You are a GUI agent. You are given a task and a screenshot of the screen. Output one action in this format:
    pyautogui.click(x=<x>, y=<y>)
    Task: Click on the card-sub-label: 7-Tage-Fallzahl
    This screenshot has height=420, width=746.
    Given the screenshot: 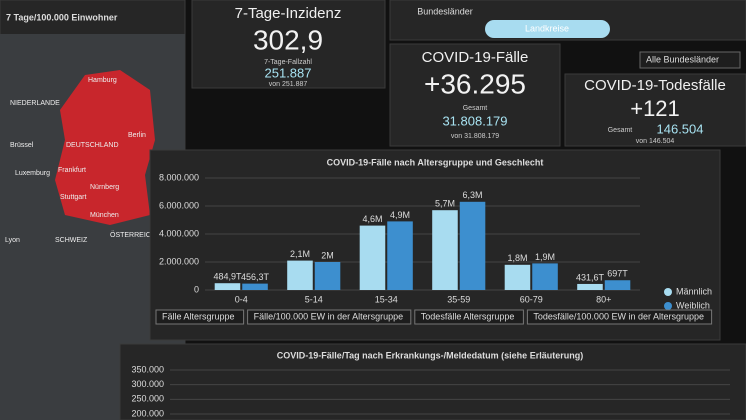 What is the action you would take?
    pyautogui.click(x=288, y=62)
    